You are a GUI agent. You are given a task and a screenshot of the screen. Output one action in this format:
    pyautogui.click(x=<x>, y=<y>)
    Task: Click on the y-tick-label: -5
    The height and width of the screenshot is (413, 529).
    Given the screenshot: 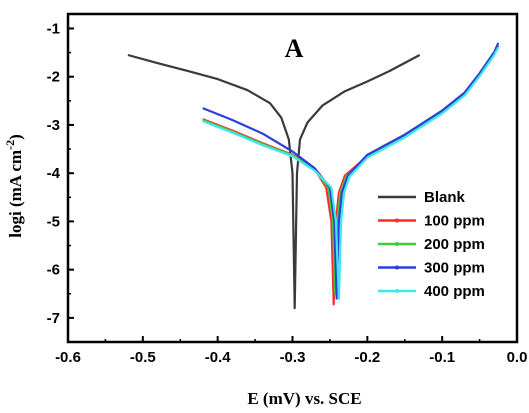 What is the action you would take?
    pyautogui.click(x=53, y=221)
    